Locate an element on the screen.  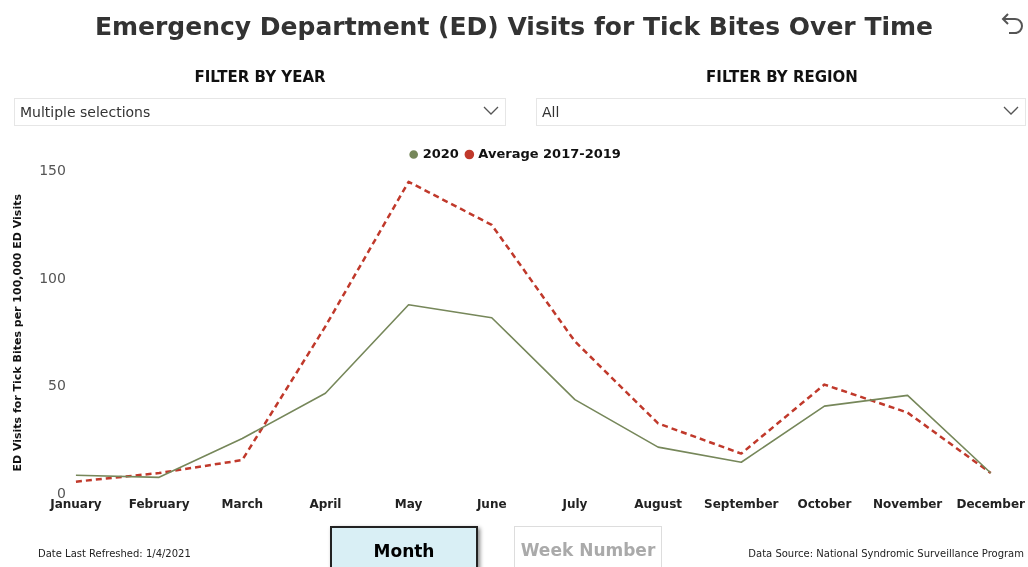
chart-title: Emergency Department (ED) Visits for Tick Bites Over Time is located at coordinates (514, 26).